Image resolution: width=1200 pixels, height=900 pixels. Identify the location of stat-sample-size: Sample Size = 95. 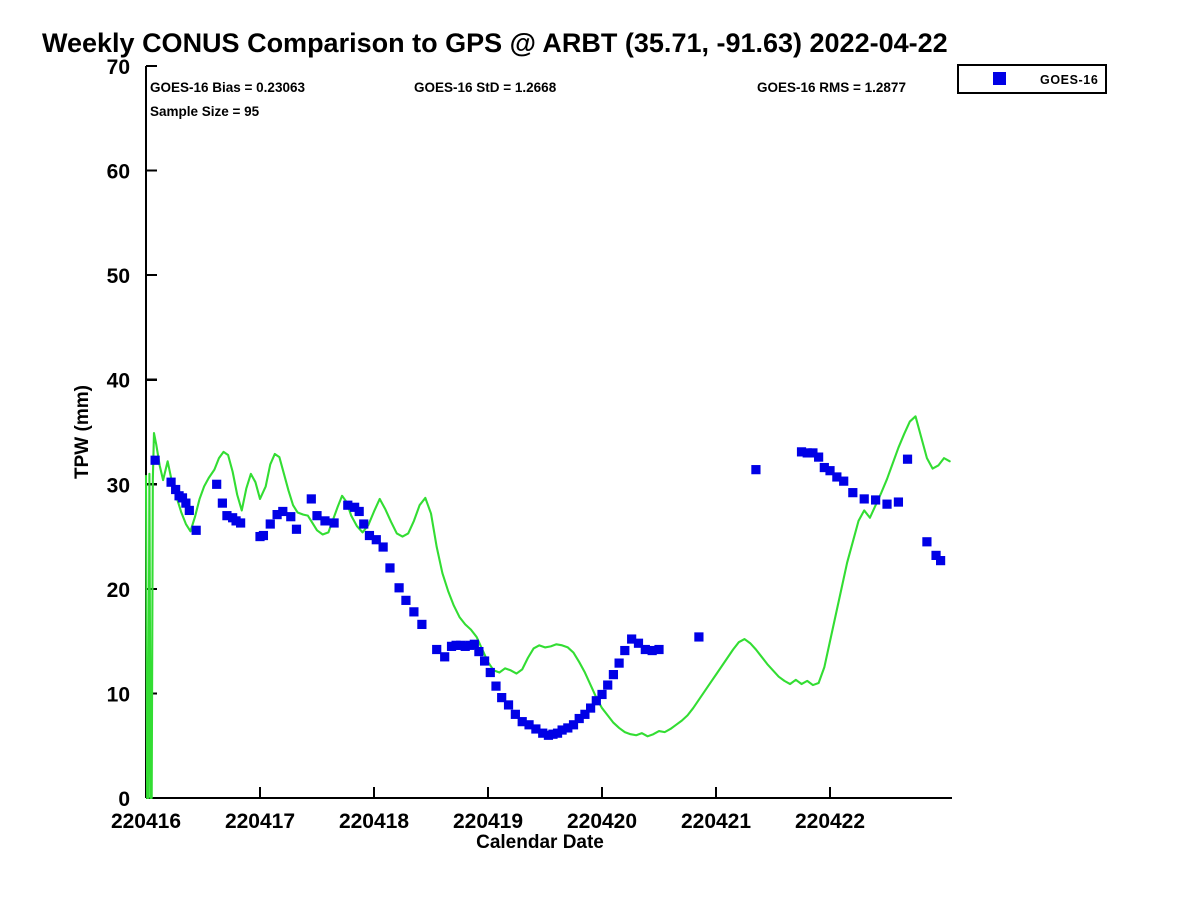
(205, 111).